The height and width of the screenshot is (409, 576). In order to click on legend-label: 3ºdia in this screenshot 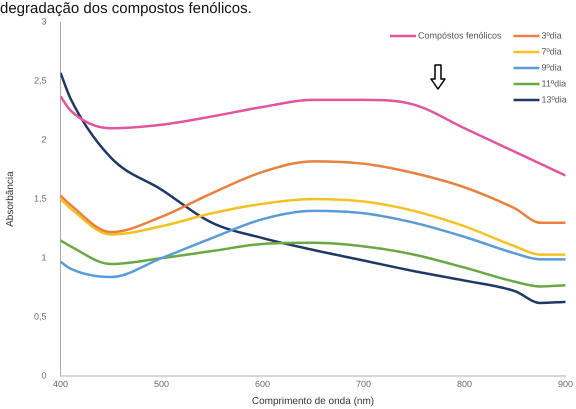, I will do `click(551, 35)`.